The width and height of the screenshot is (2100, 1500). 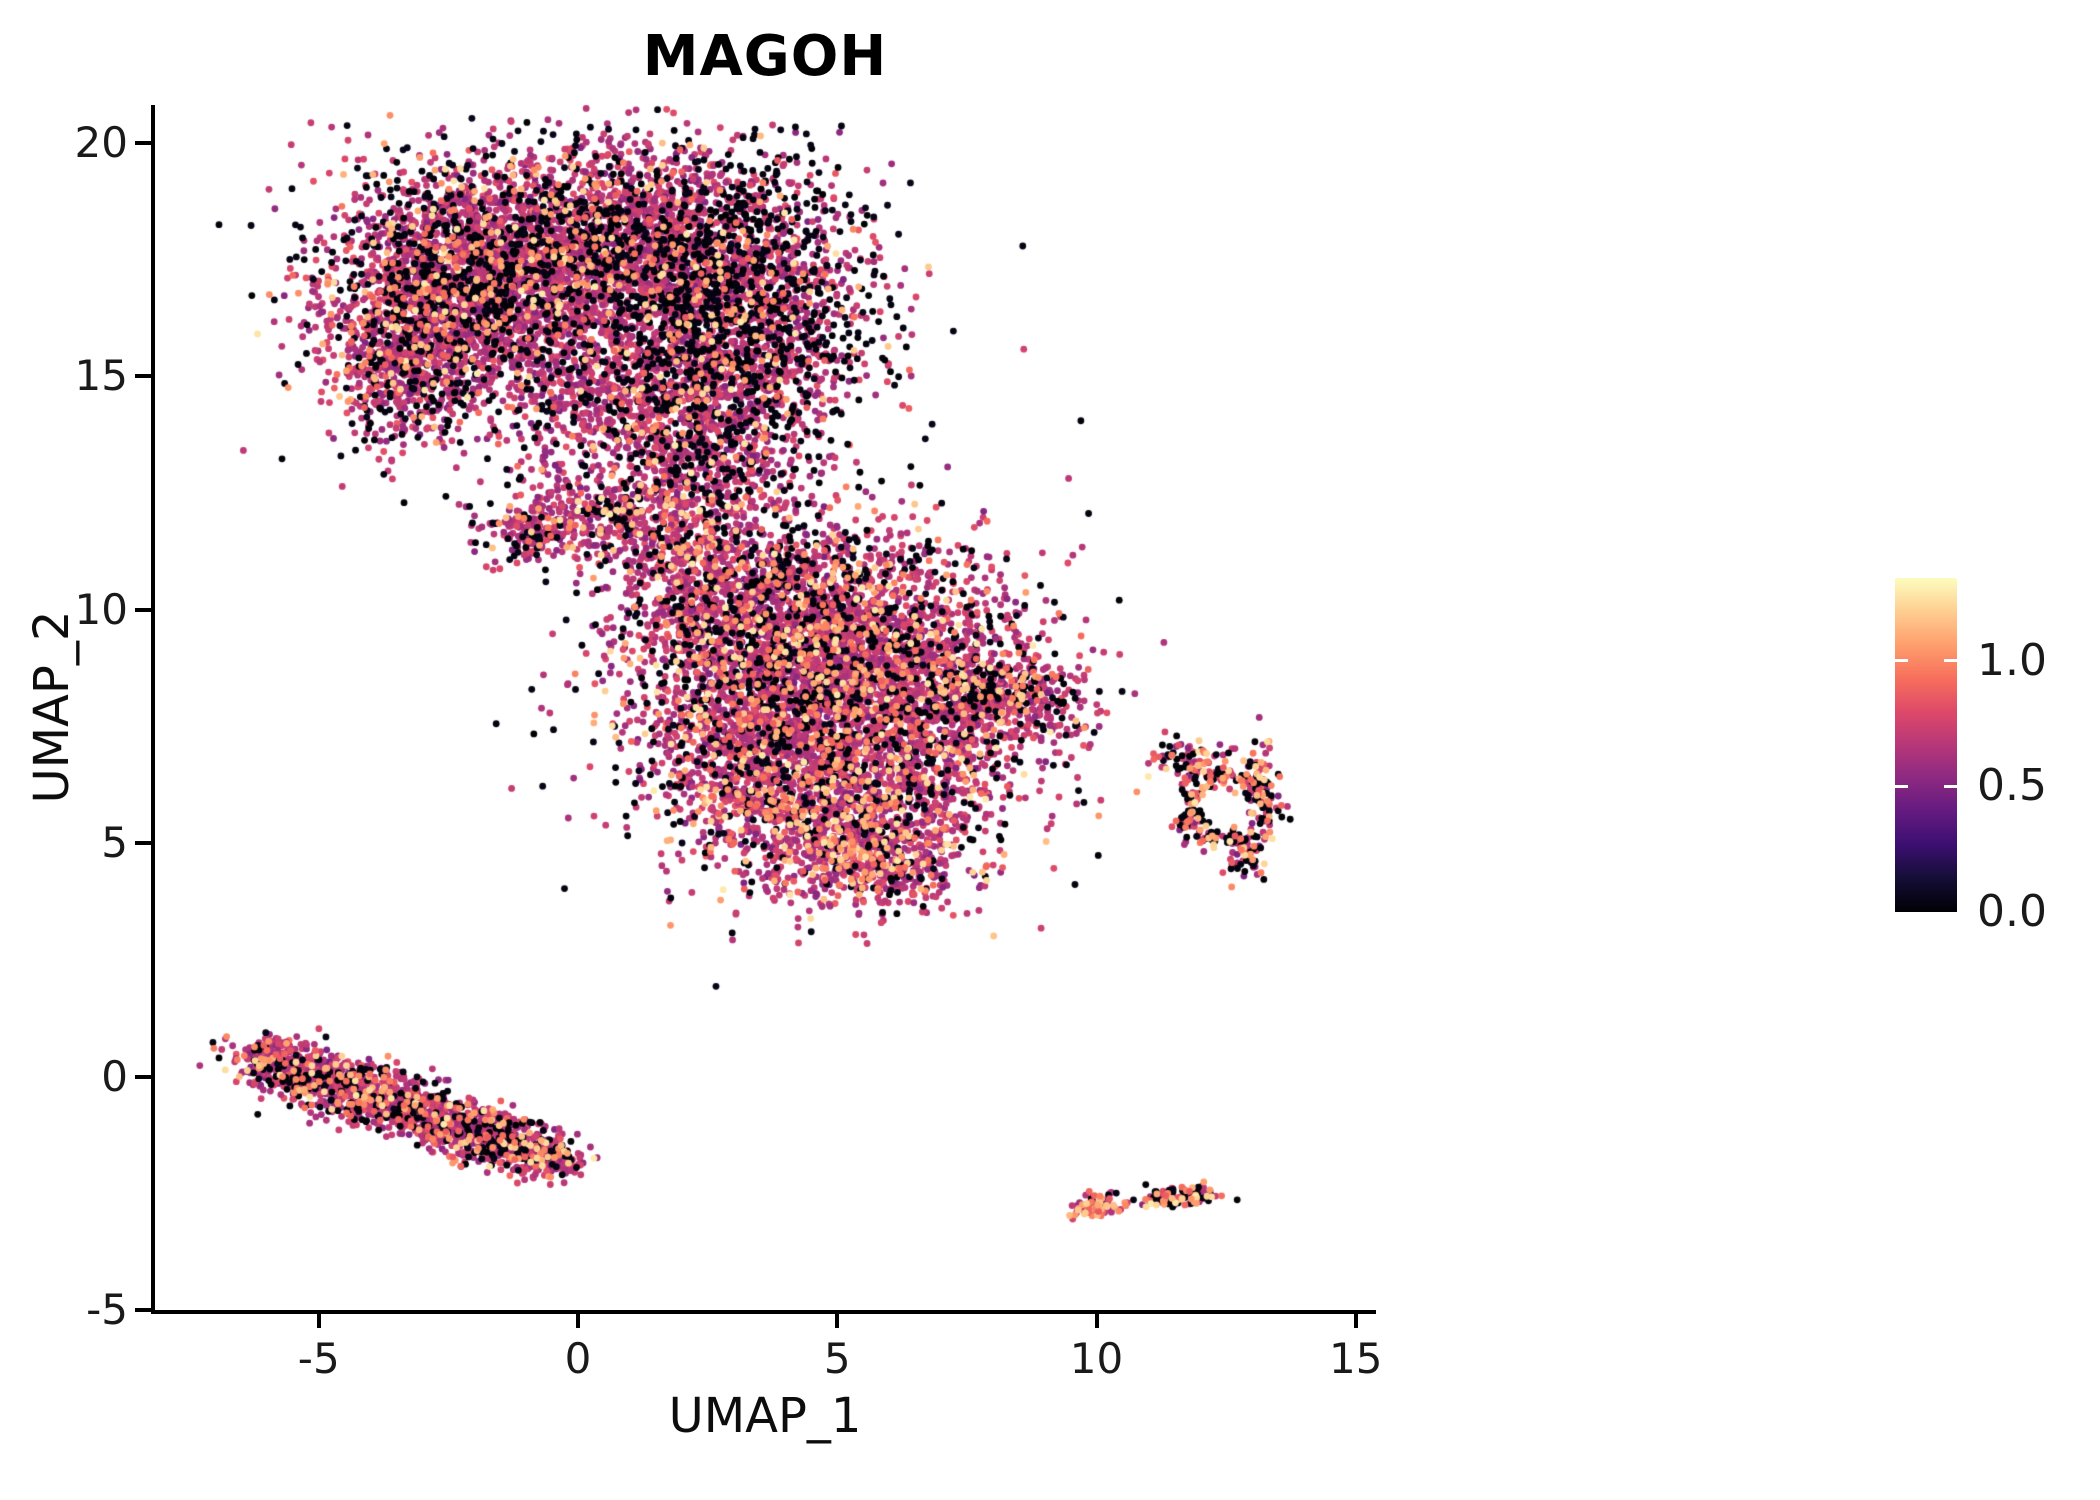 I want to click on colorbar-gradient, so click(x=1926, y=745).